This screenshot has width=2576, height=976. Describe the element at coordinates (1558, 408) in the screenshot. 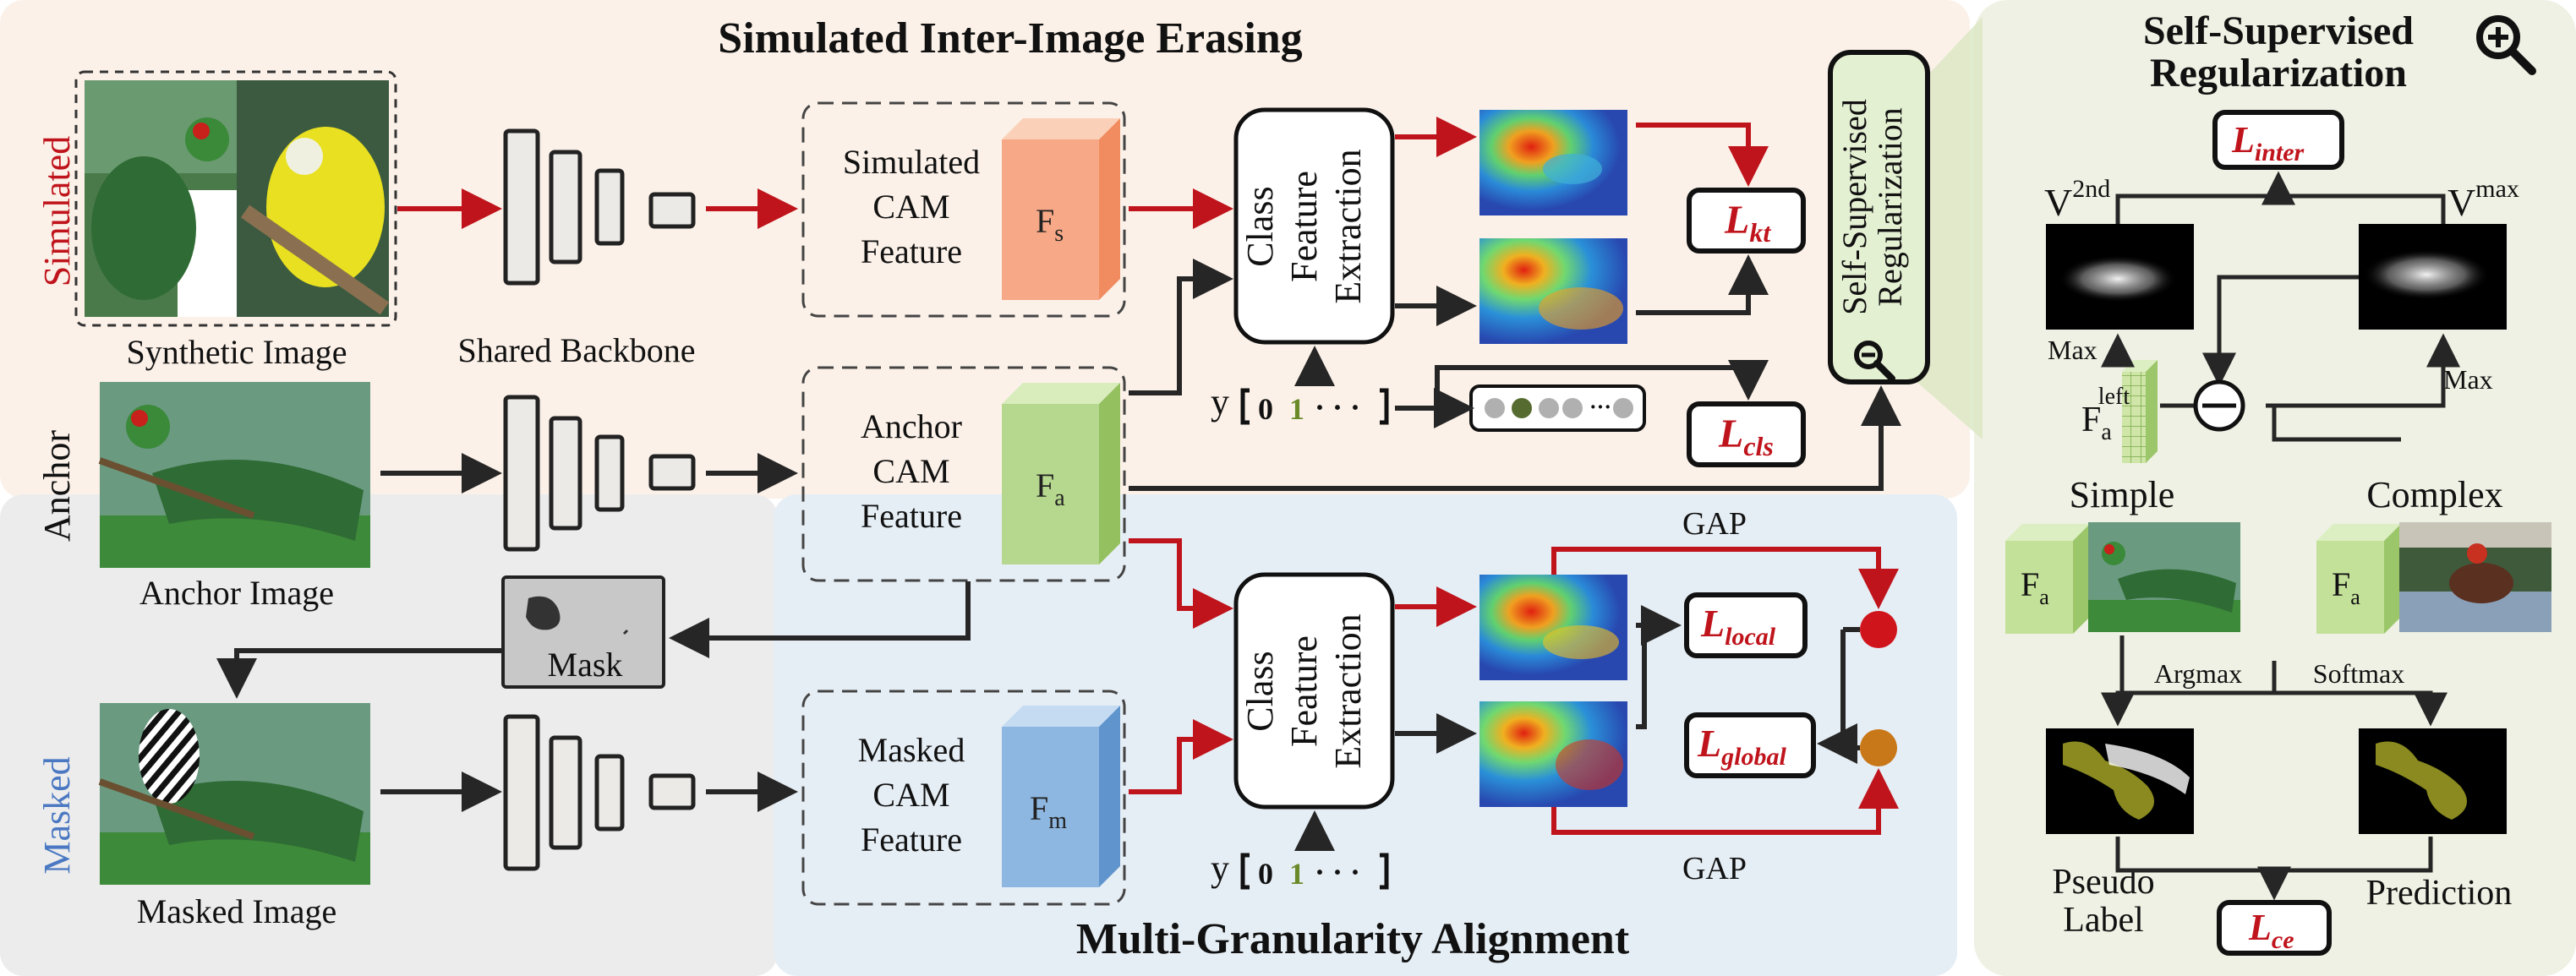

I see `prediction-dots: ···` at that location.